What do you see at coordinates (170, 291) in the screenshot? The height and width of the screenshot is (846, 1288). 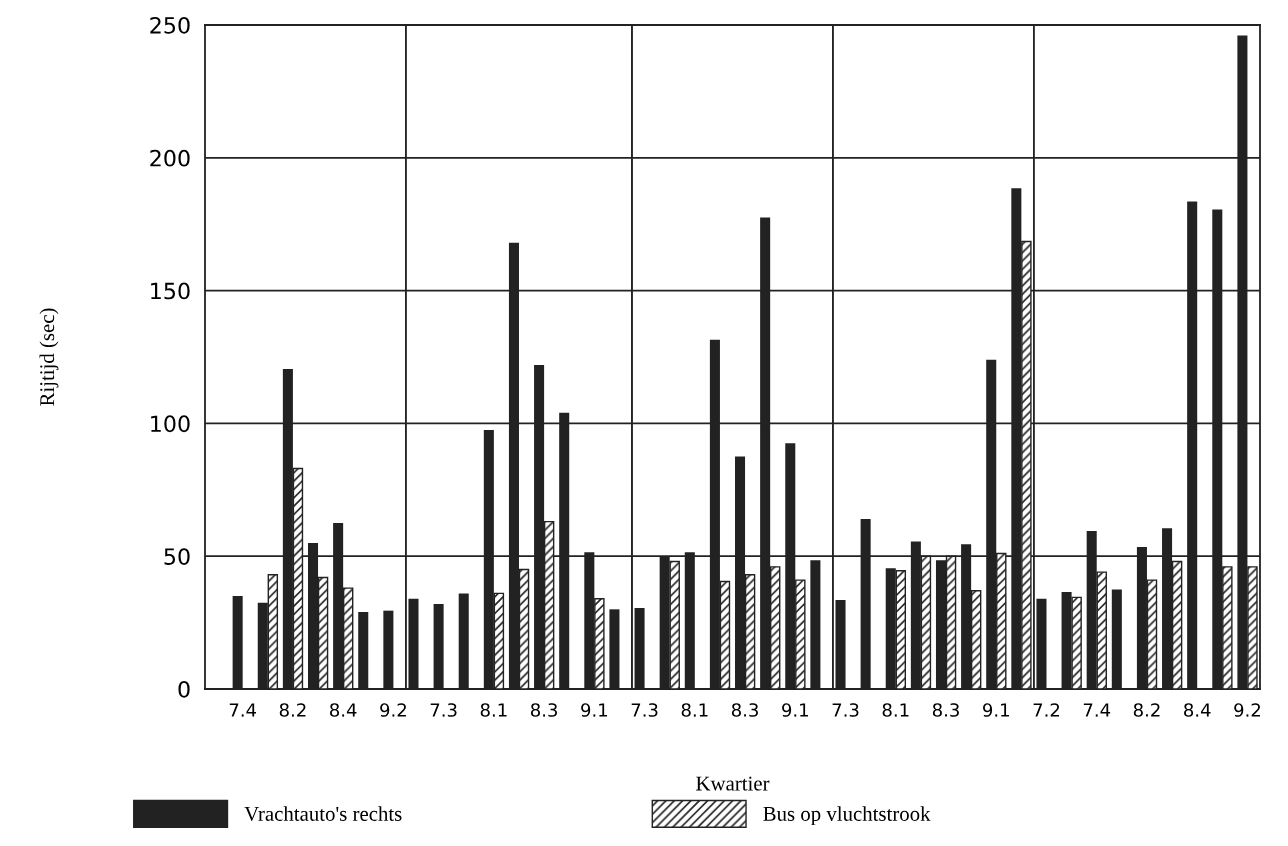 I see `y-tick-label: 150` at bounding box center [170, 291].